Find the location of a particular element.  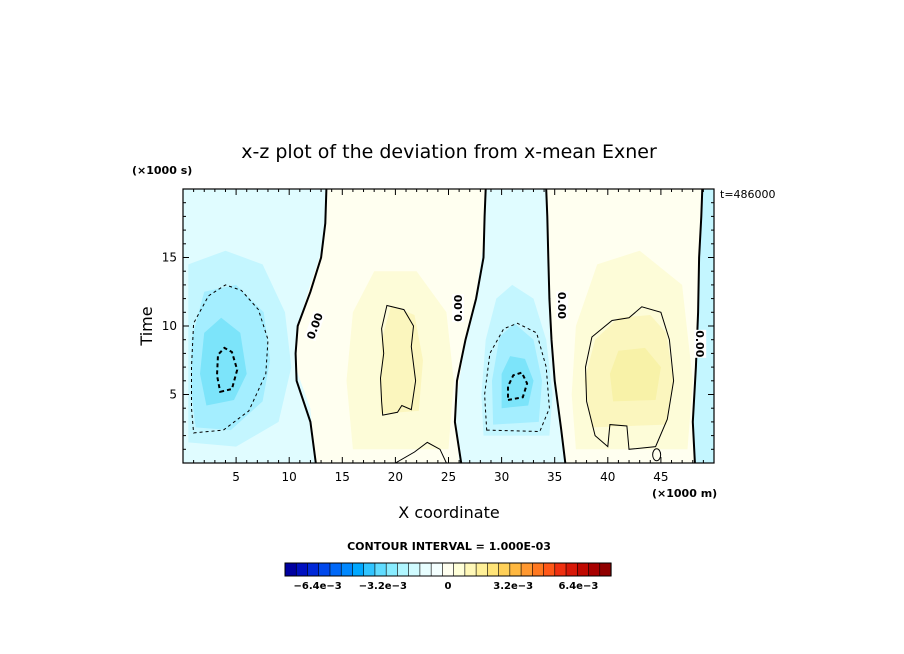

colorbar-tick-label: 0 is located at coordinates (448, 586).